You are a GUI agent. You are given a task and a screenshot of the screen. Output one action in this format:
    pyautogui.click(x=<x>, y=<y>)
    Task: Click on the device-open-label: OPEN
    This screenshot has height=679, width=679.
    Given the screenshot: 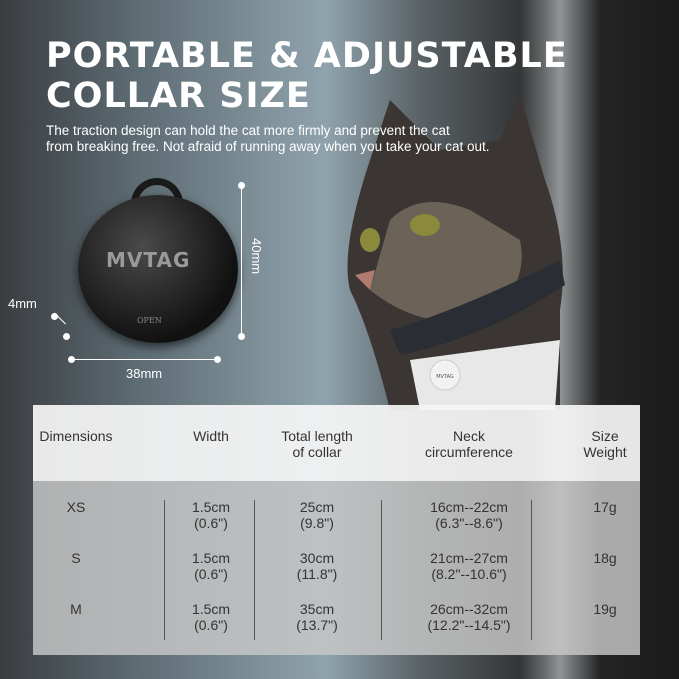 What is the action you would take?
    pyautogui.click(x=149, y=320)
    